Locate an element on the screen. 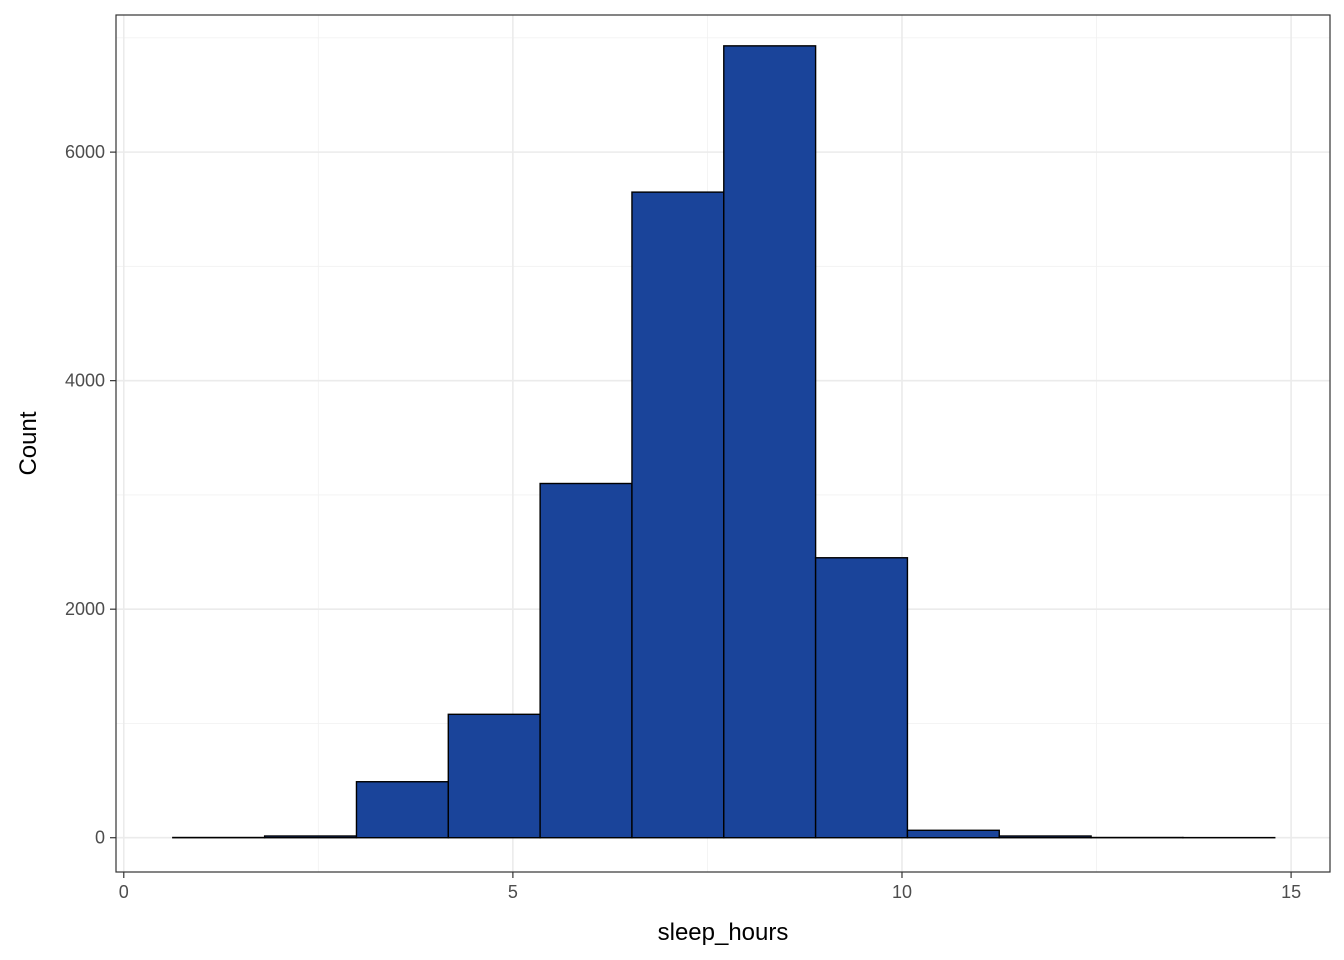  x-tick-label: 15 is located at coordinates (1291, 892).